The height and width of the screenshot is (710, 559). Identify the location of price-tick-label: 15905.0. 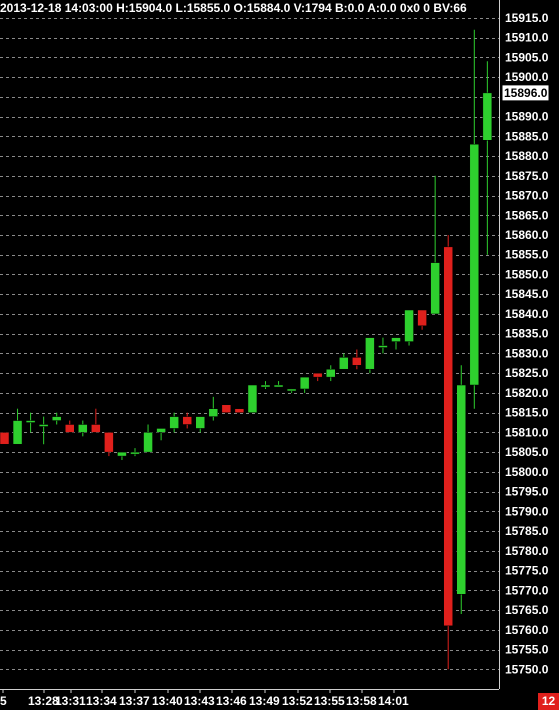
(527, 57).